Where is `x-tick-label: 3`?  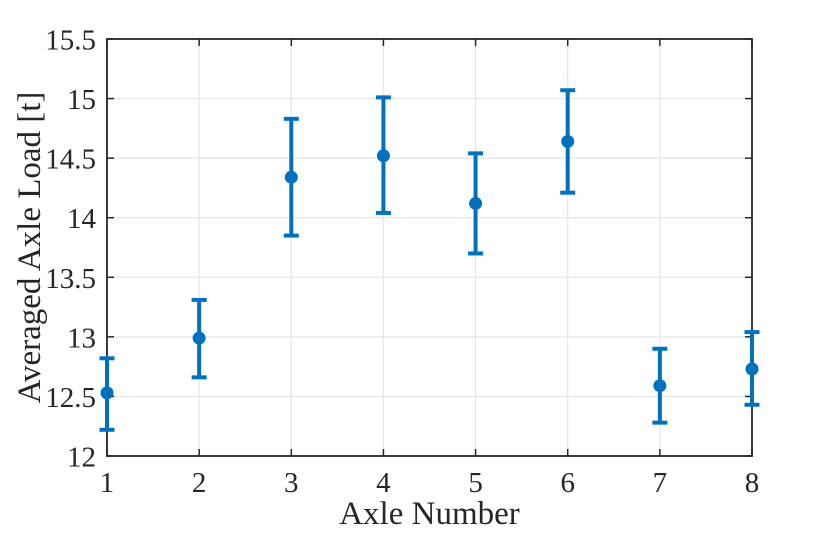 x-tick-label: 3 is located at coordinates (291, 483).